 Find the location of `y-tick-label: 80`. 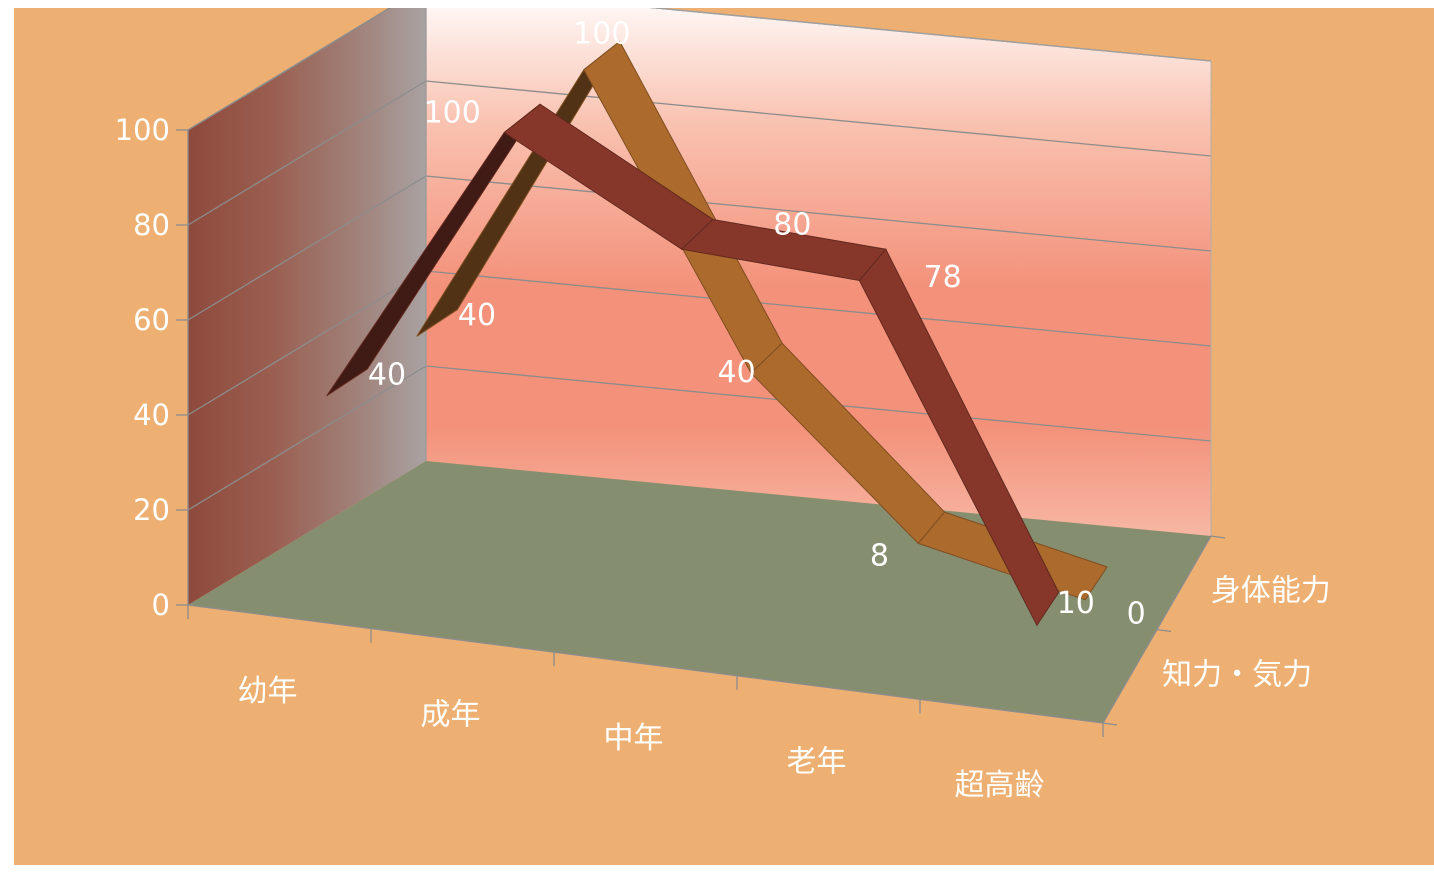

y-tick-label: 80 is located at coordinates (151, 225).